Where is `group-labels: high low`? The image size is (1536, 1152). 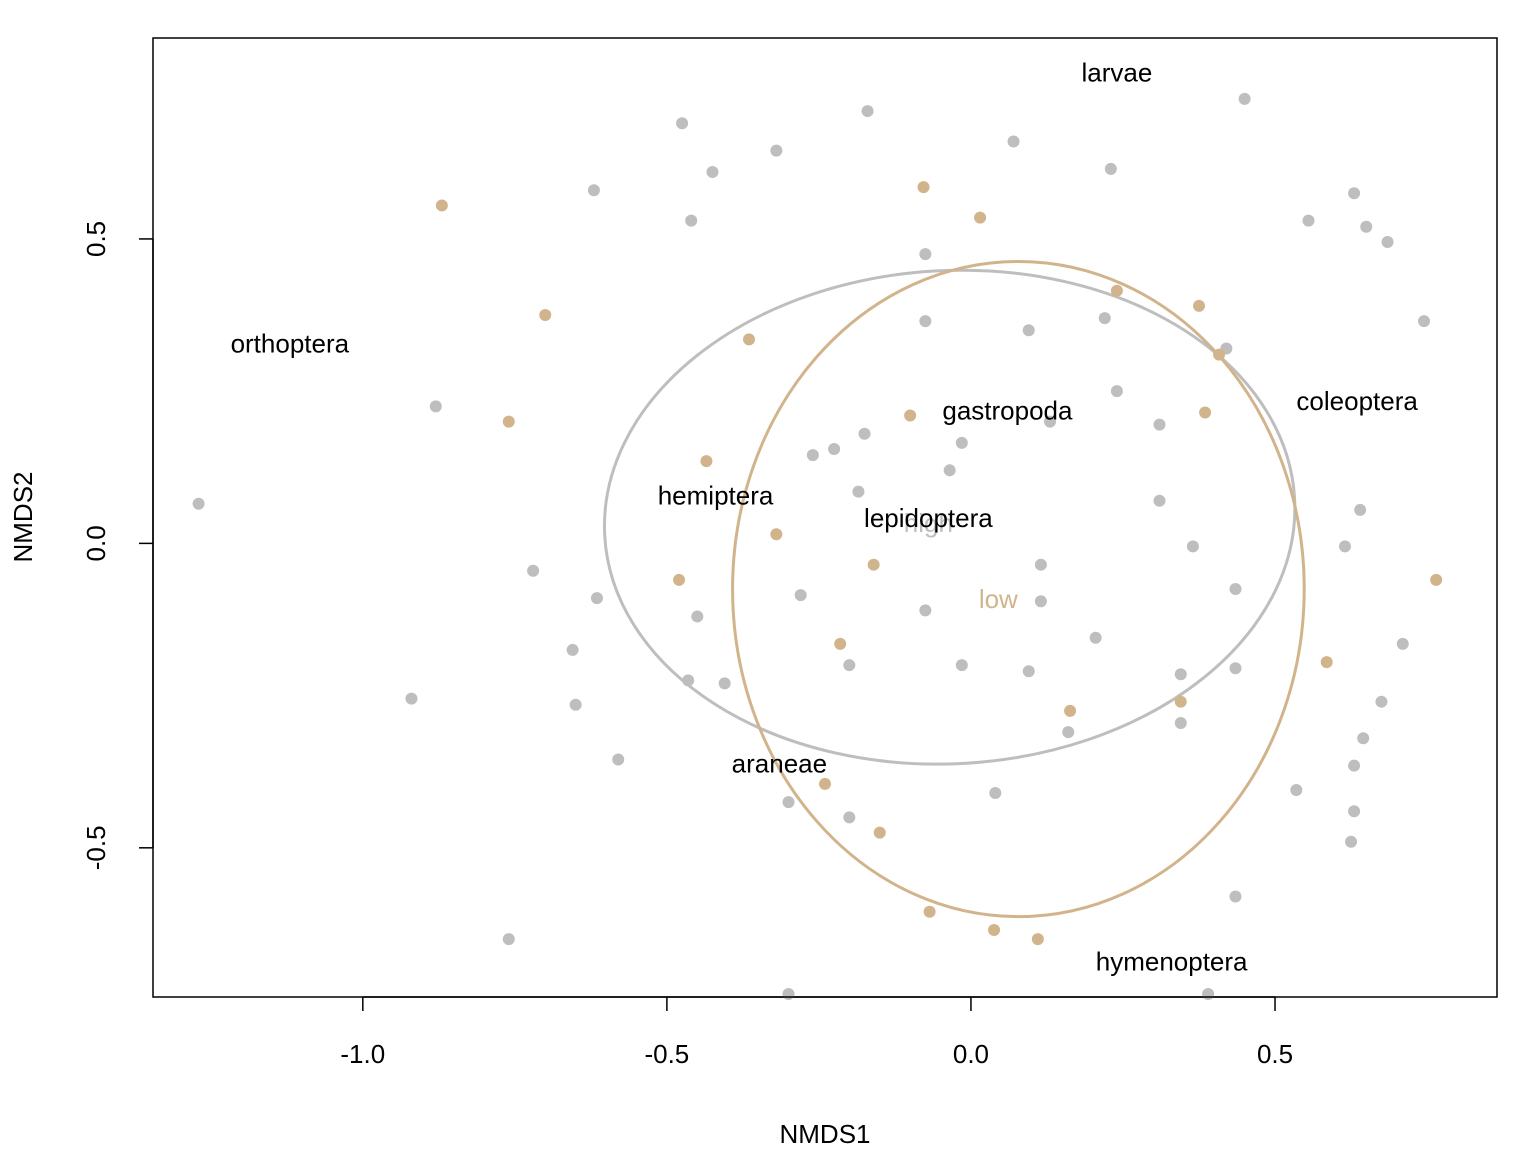
group-labels: high low is located at coordinates (961, 561).